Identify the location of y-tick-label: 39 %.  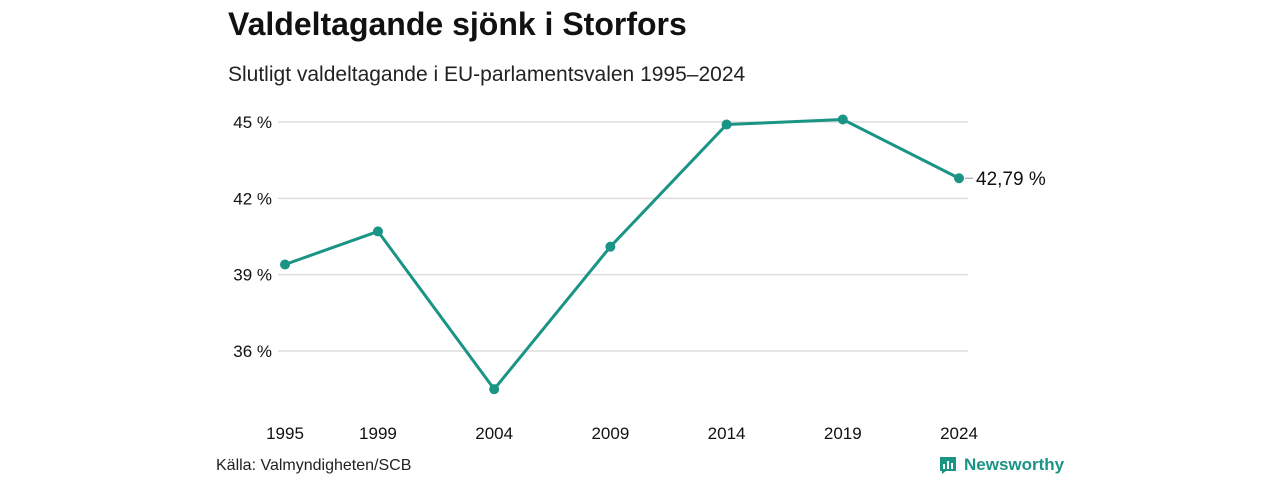
(252, 275).